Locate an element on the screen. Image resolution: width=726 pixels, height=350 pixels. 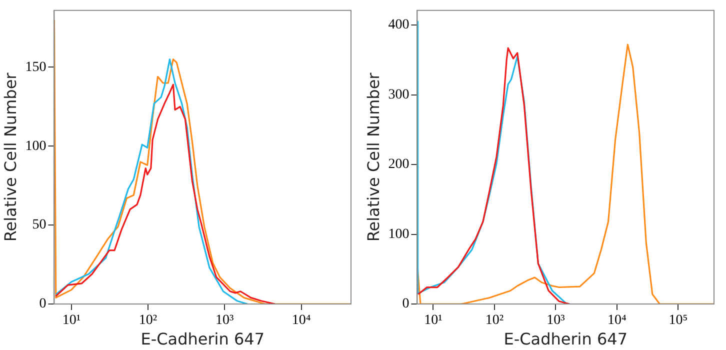
y-tick-label: 300 is located at coordinates (399, 94).